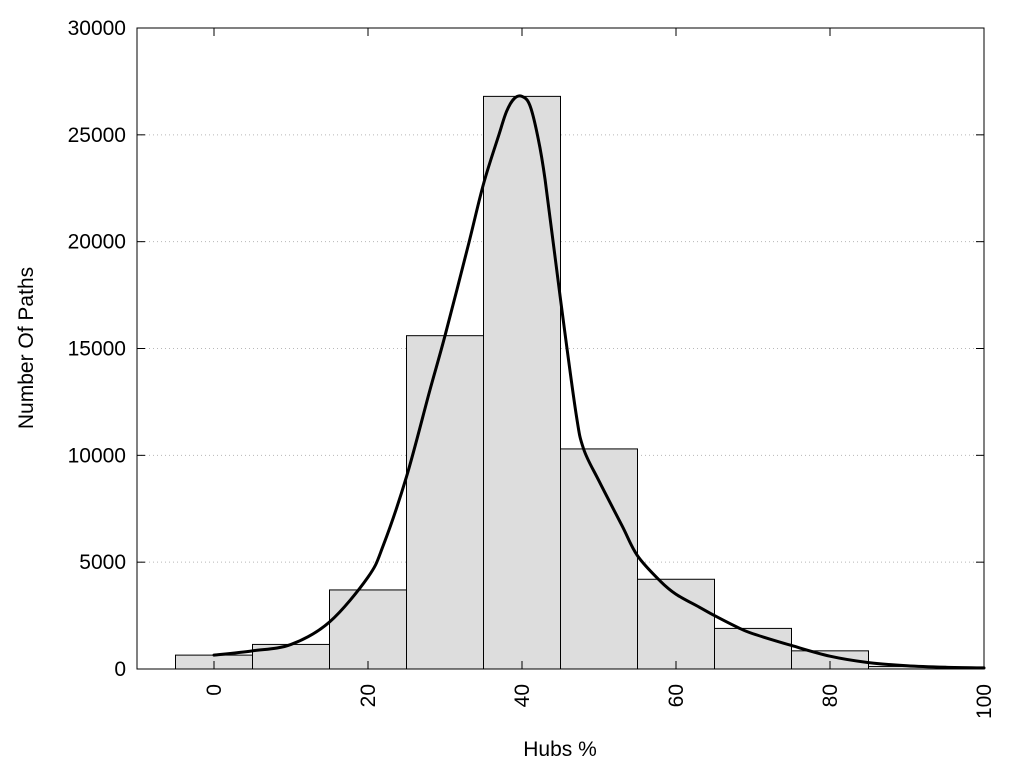 The width and height of the screenshot is (1024, 768). I want to click on x-axis-title: Hubs %, so click(560, 749).